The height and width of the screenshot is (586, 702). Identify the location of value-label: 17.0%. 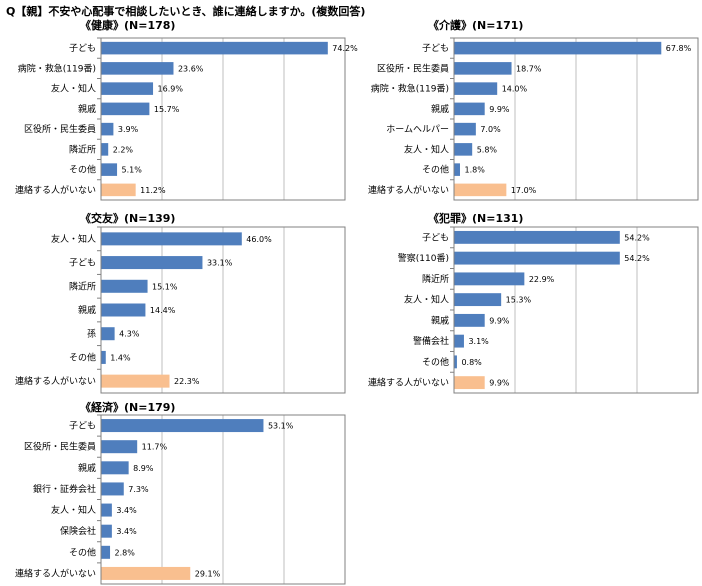
(524, 190).